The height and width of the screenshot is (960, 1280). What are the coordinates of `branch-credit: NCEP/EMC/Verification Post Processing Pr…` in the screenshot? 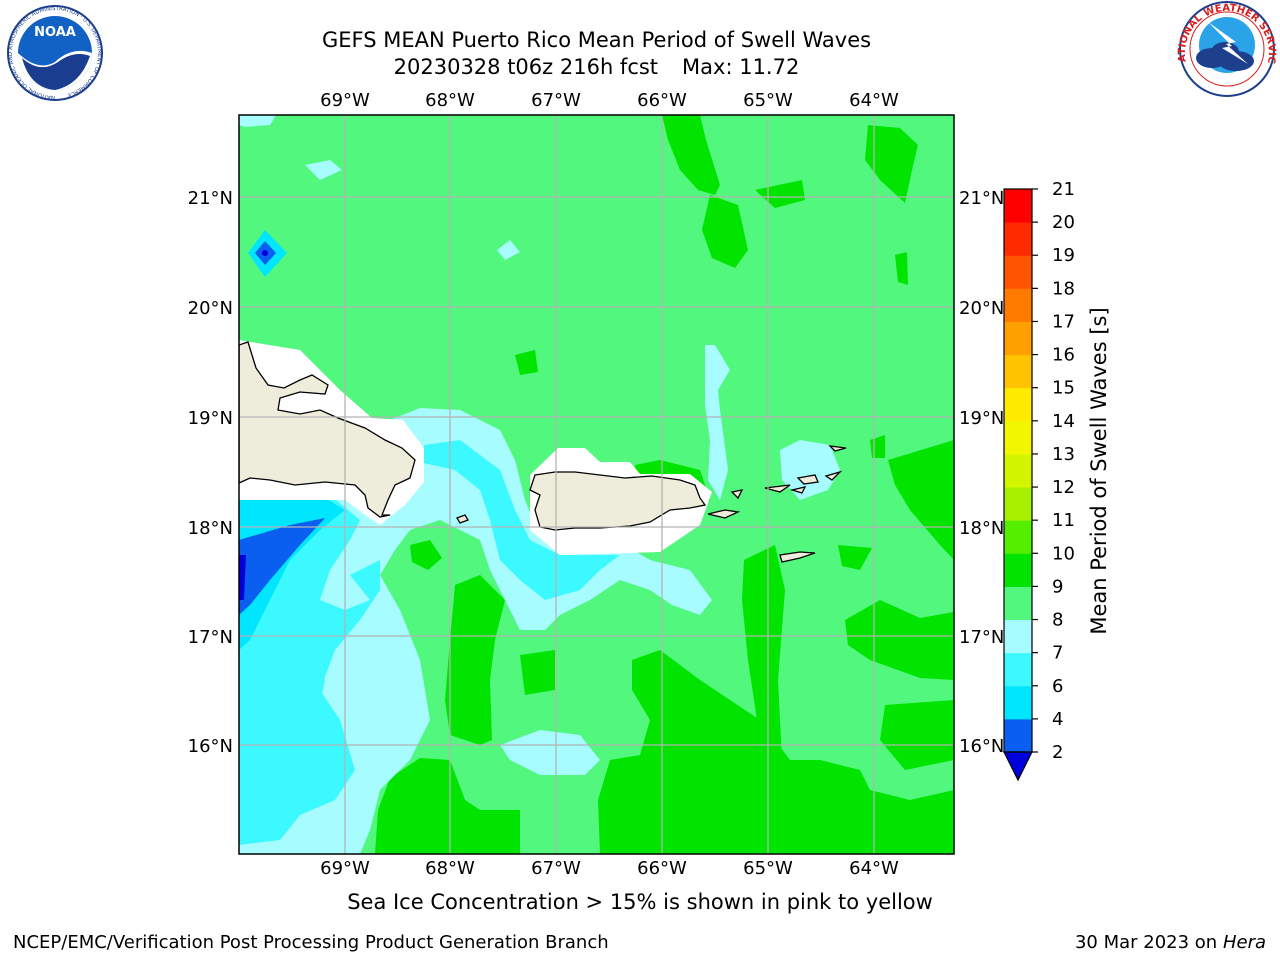 It's located at (311, 942).